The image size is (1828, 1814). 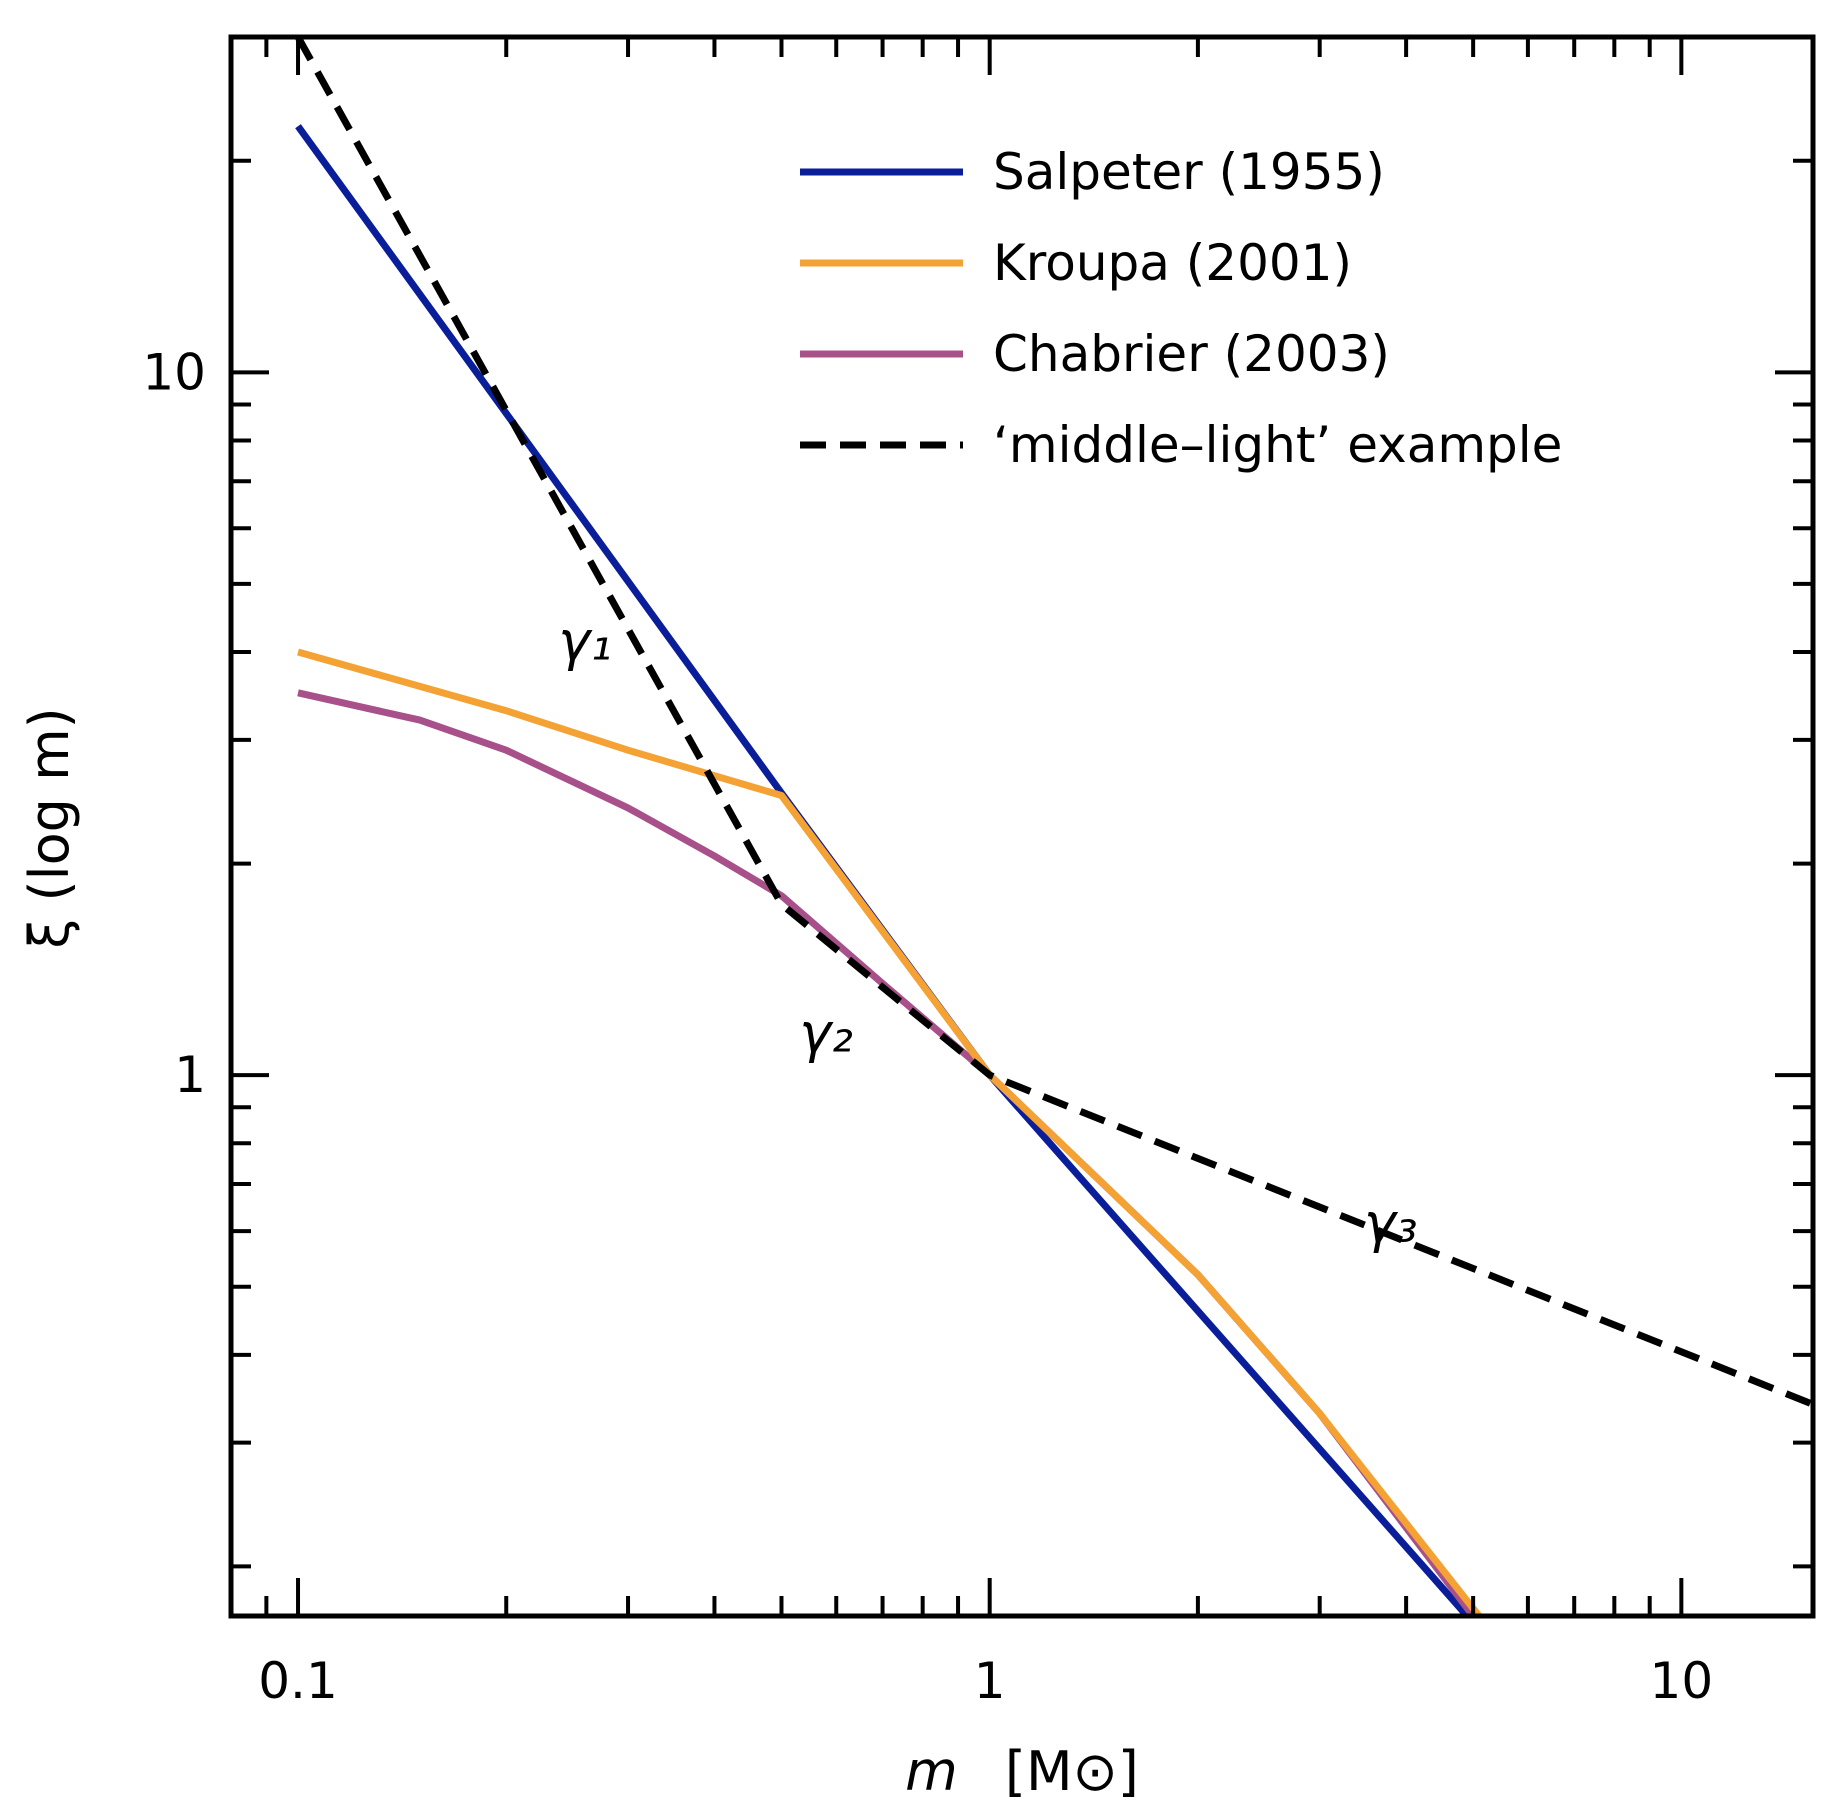 What do you see at coordinates (931, 1771) in the screenshot?
I see `x-axis-label-var: m` at bounding box center [931, 1771].